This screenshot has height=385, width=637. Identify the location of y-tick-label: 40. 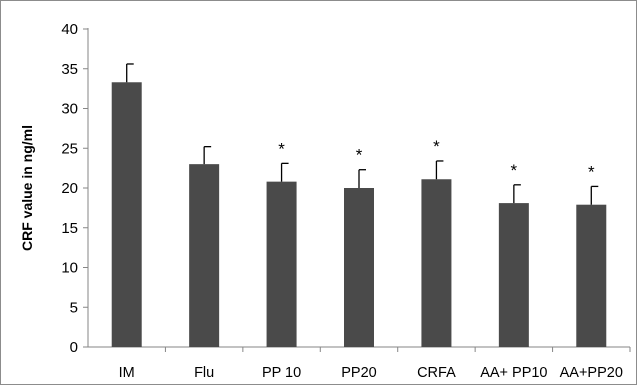
(69, 29).